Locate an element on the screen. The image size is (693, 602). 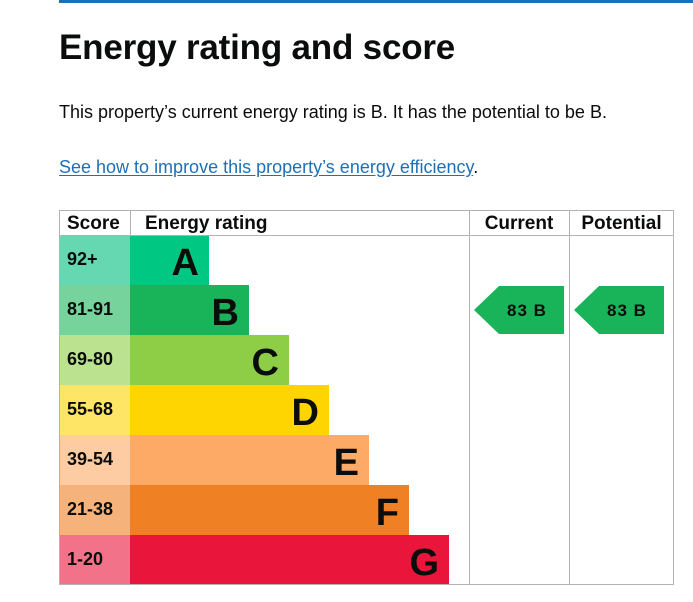
score-label-f: 21-38 is located at coordinates (90, 509).